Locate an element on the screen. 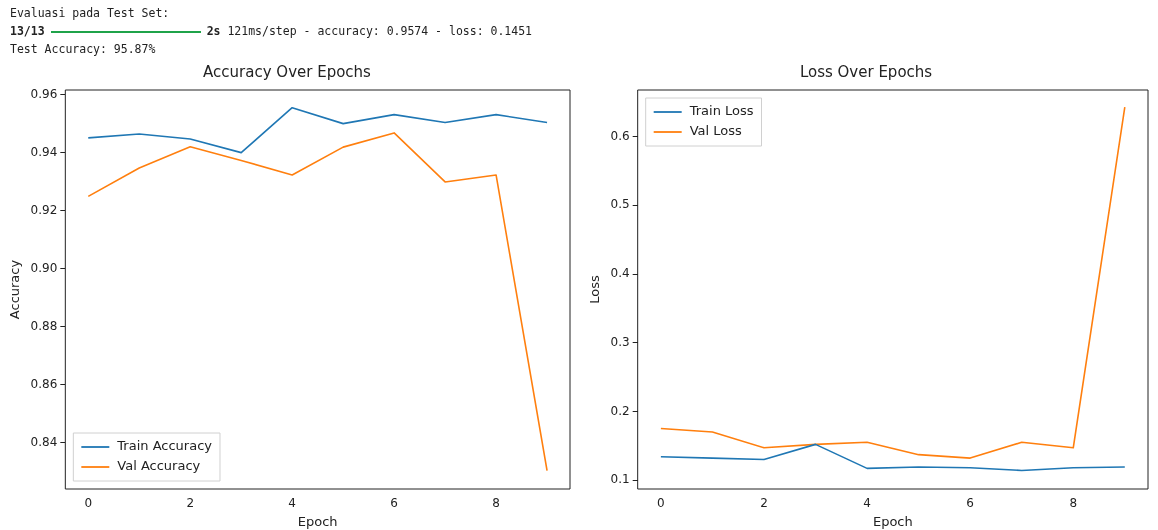 The image size is (1158, 530). y-tick-label: 0.5 is located at coordinates (620, 204).